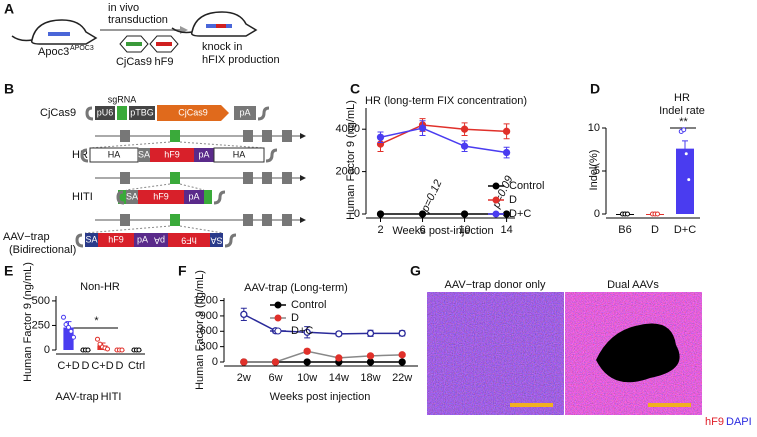  Describe the element at coordinates (244, 378) in the screenshot. I see `x-tick-label: 2w` at that location.